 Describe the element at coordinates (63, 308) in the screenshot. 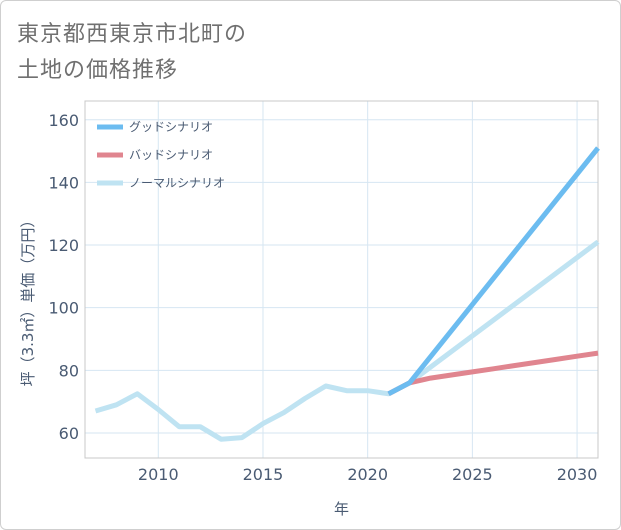

I see `y-tick-label: 100` at that location.